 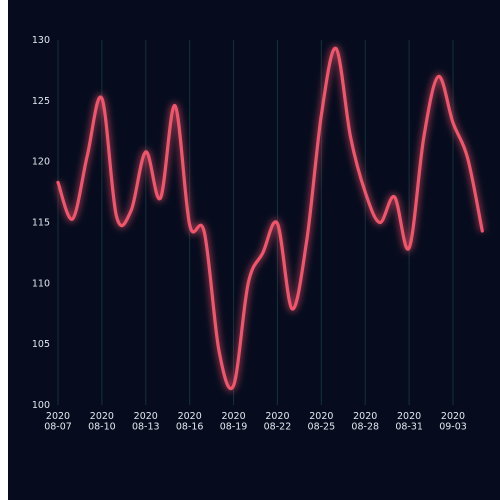 What do you see at coordinates (41, 283) in the screenshot?
I see `y-tick-label: 110` at bounding box center [41, 283].